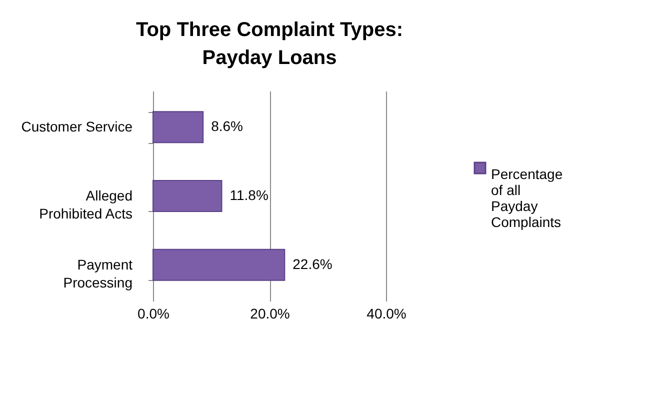  I want to click on legend-label: Percentage of all Payday Complaints, so click(527, 198).